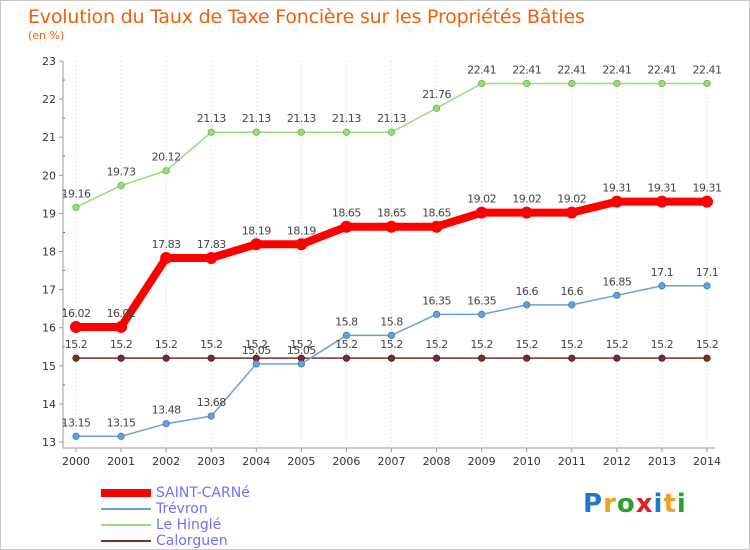 The width and height of the screenshot is (750, 550). What do you see at coordinates (166, 157) in the screenshot?
I see `data-label: 20.12` at bounding box center [166, 157].